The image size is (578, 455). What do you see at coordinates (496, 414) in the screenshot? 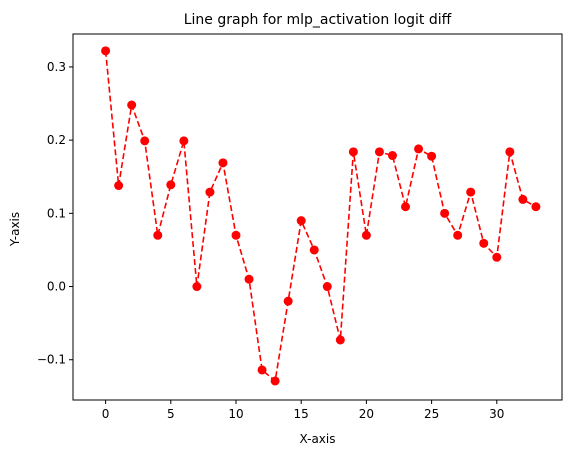
I see `x-tick-label: 30` at bounding box center [496, 414].